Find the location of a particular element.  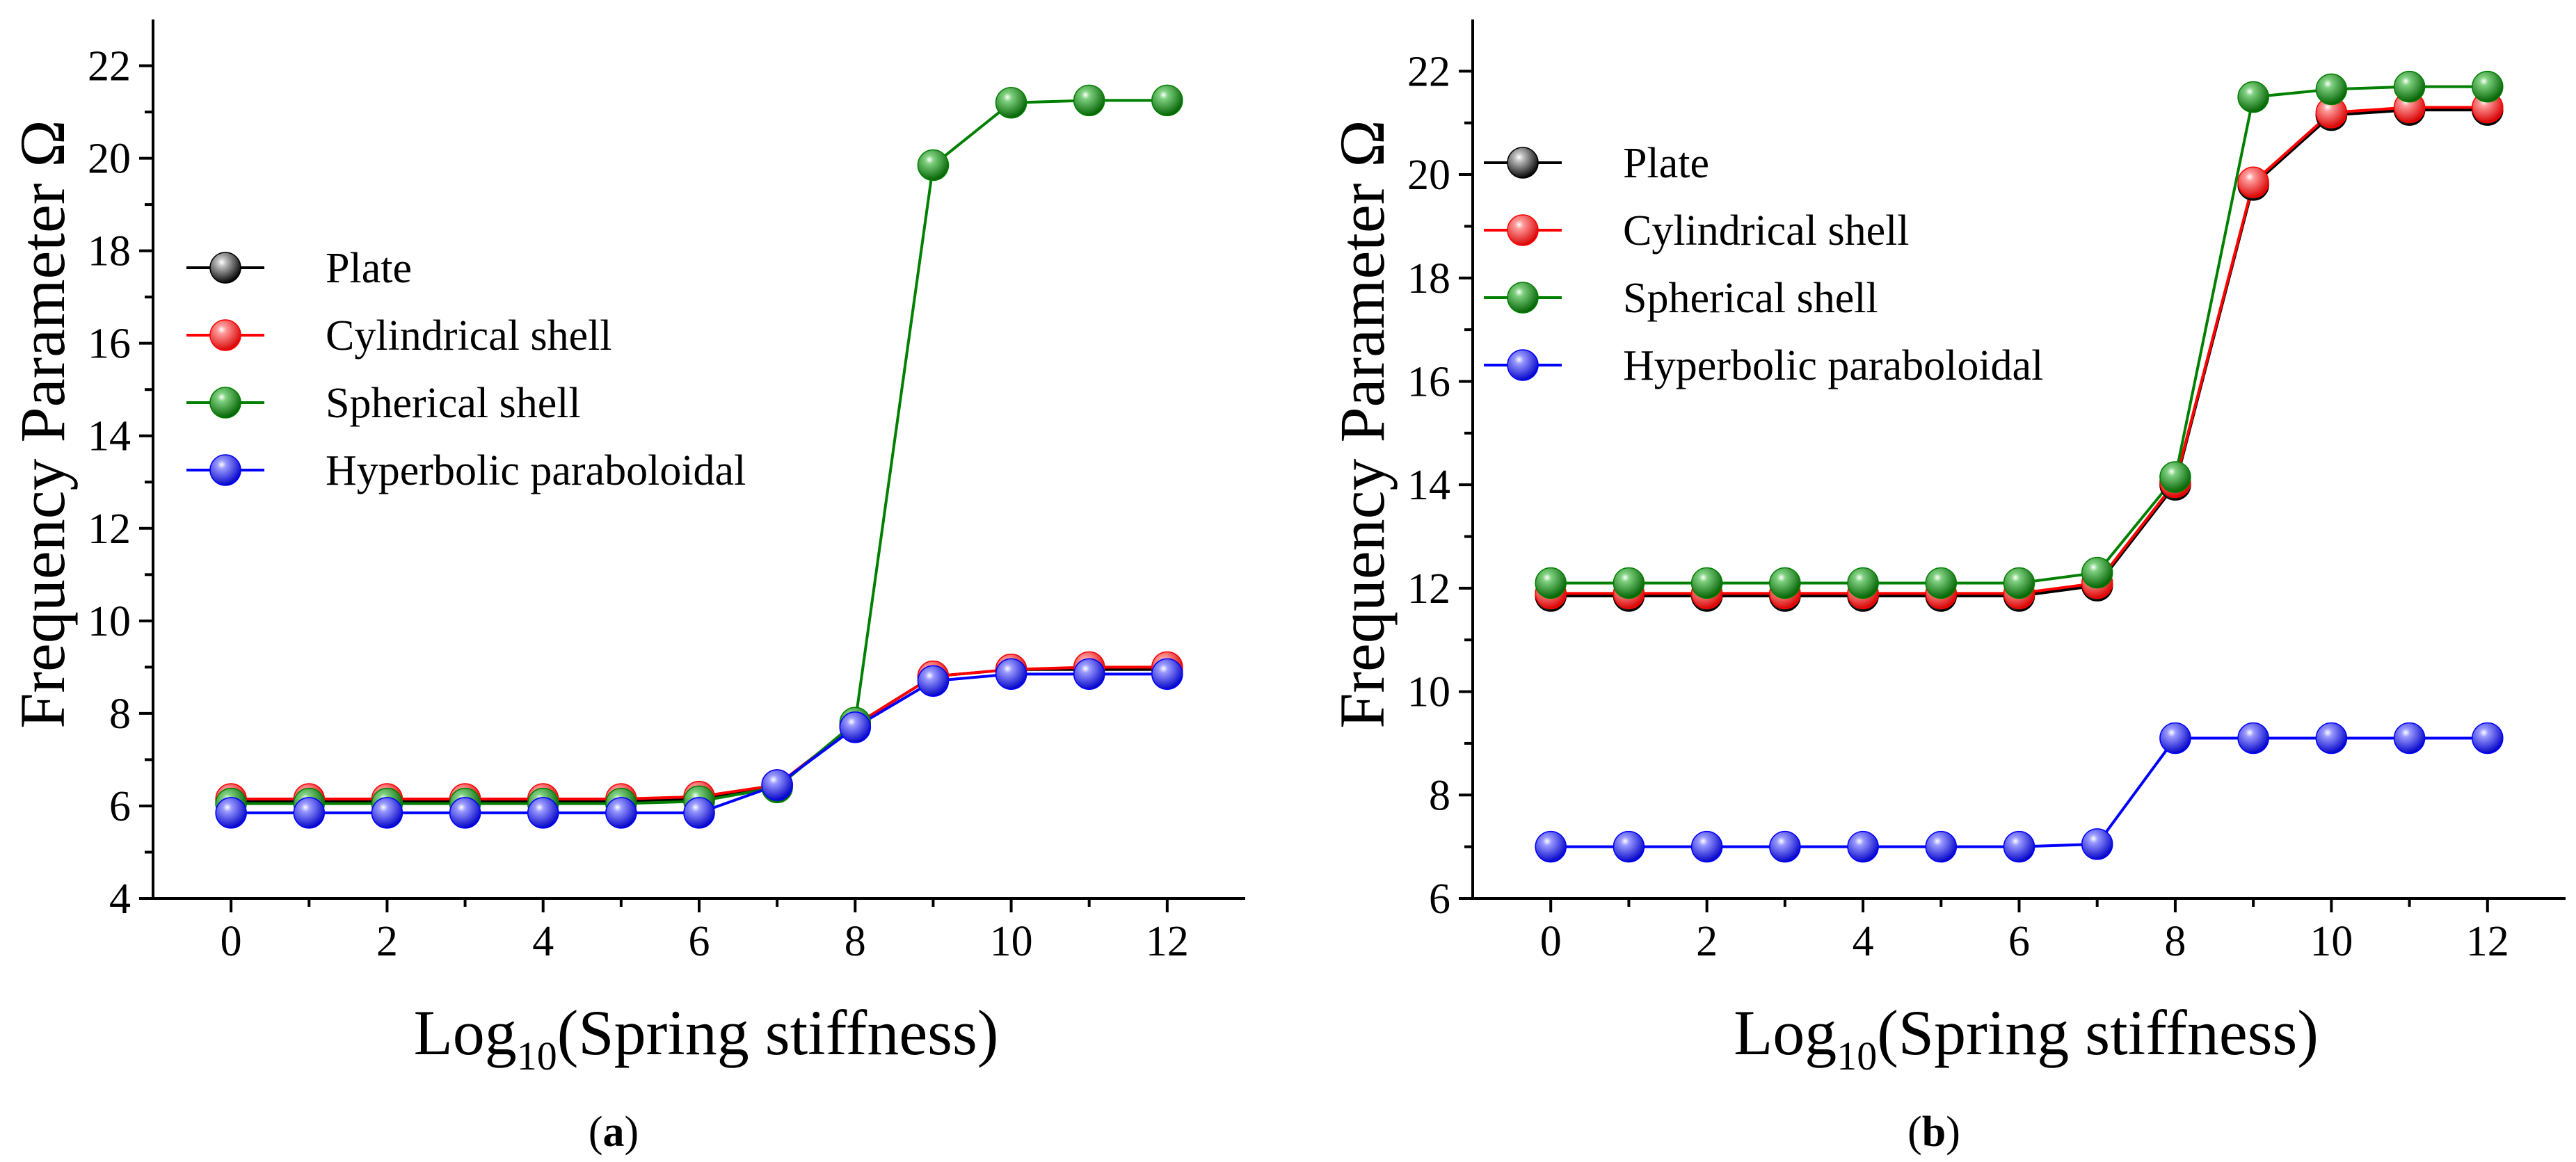

series-line-cylindrical-shell is located at coordinates (699, 732).